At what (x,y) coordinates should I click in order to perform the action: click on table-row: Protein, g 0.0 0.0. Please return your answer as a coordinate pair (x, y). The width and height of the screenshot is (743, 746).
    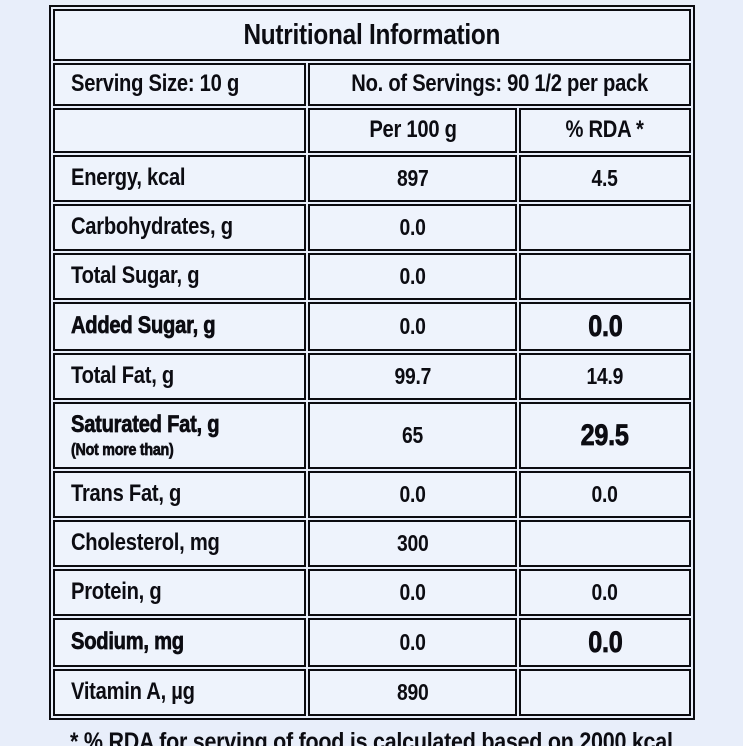
    Looking at the image, I should click on (371, 592).